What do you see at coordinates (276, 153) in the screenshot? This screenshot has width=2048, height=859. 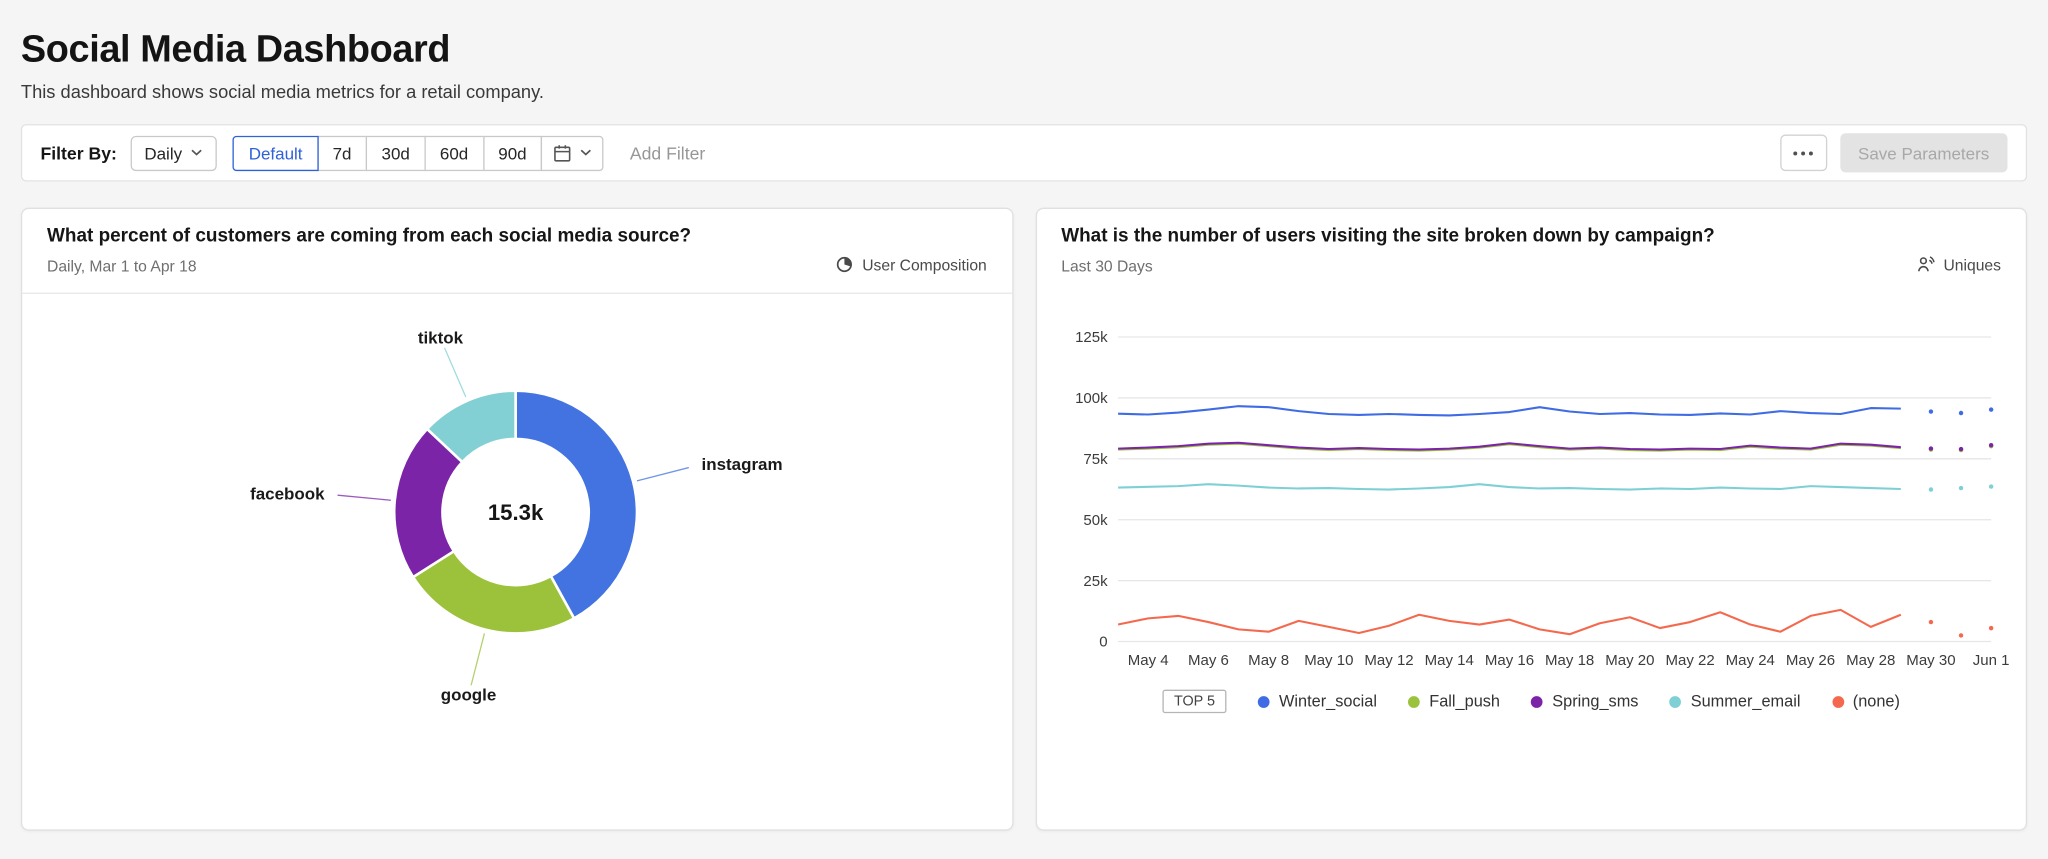 I see `preset-default: Default` at bounding box center [276, 153].